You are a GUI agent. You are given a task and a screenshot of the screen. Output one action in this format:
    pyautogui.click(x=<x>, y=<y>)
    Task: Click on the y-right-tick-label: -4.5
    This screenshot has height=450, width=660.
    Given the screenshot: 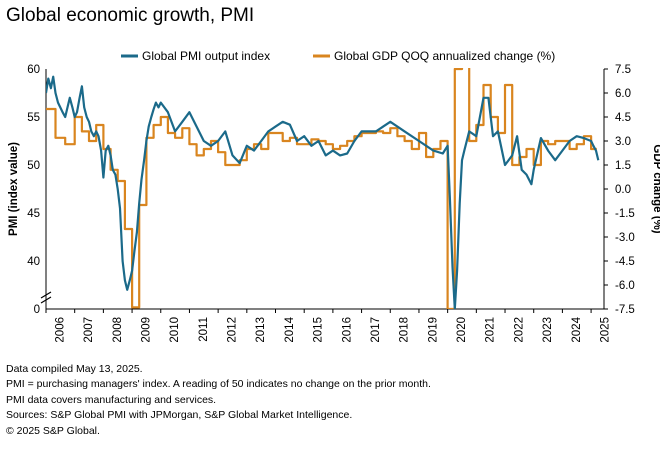 What is the action you would take?
    pyautogui.click(x=625, y=262)
    